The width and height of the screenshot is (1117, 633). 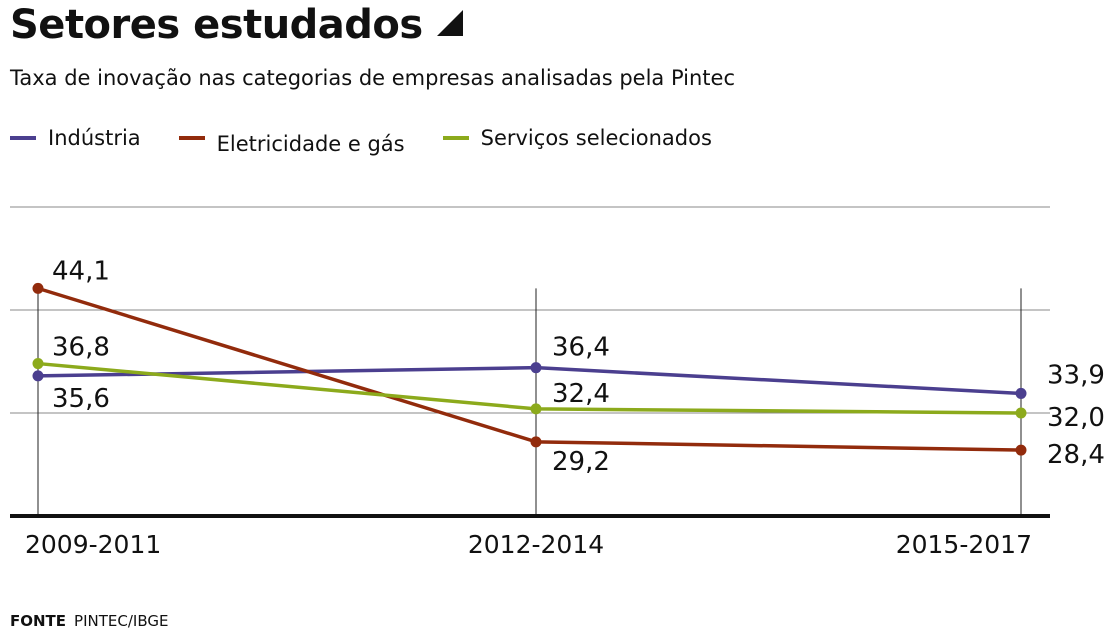 I want to click on chart-title: Setores estudados, so click(x=236, y=25).